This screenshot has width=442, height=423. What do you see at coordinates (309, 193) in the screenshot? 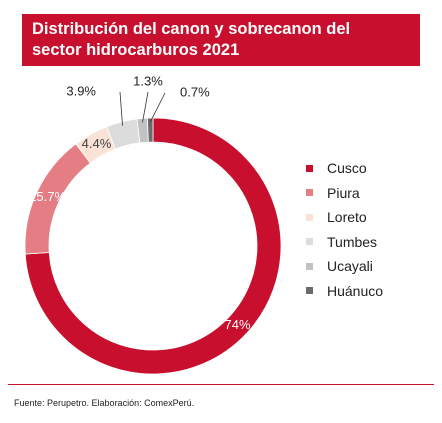
I see `legend-swatch-piura` at bounding box center [309, 193].